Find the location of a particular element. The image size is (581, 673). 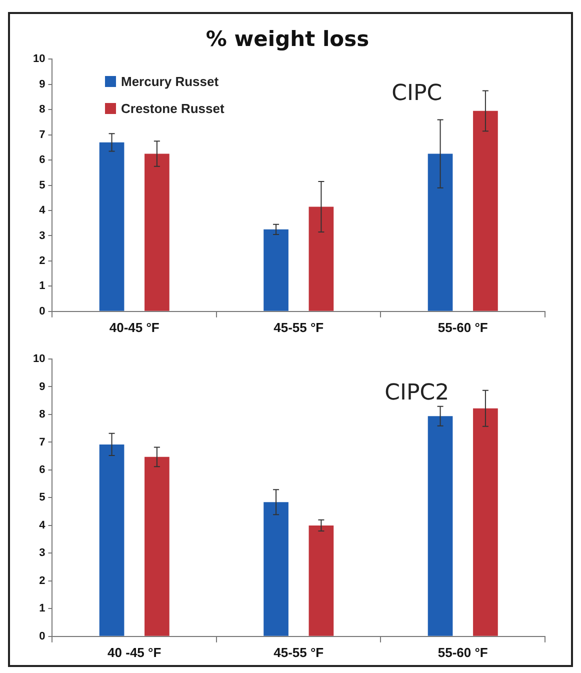

annotation: CIPC2 is located at coordinates (417, 393).